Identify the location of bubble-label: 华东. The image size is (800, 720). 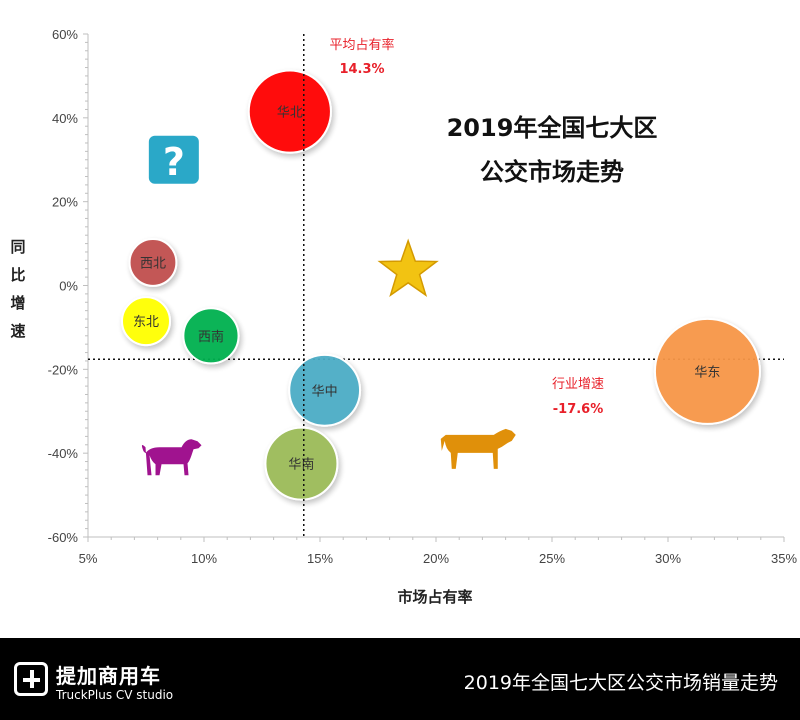
(707, 372).